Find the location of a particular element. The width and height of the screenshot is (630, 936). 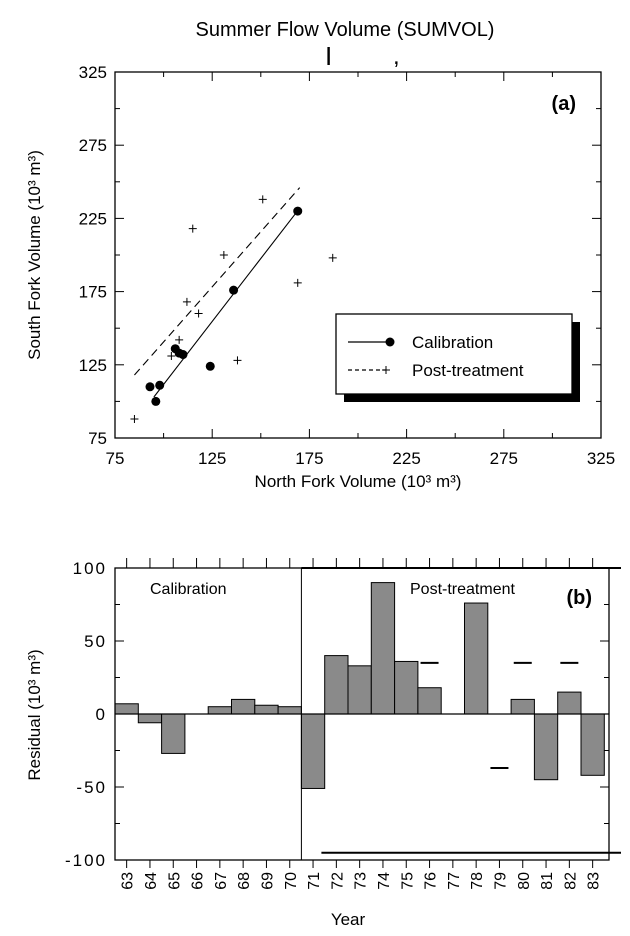

figure-title: Summer Flow Volume (SUMVOL) is located at coordinates (345, 30).